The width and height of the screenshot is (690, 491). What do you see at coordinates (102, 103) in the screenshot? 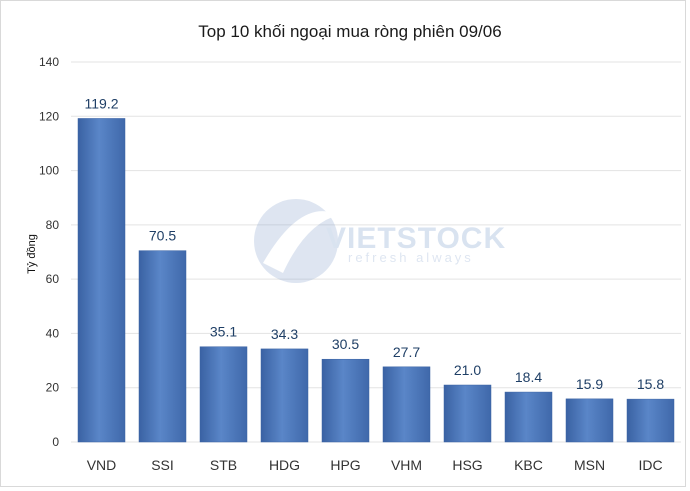
I see `data-label: 119.2` at bounding box center [102, 103].